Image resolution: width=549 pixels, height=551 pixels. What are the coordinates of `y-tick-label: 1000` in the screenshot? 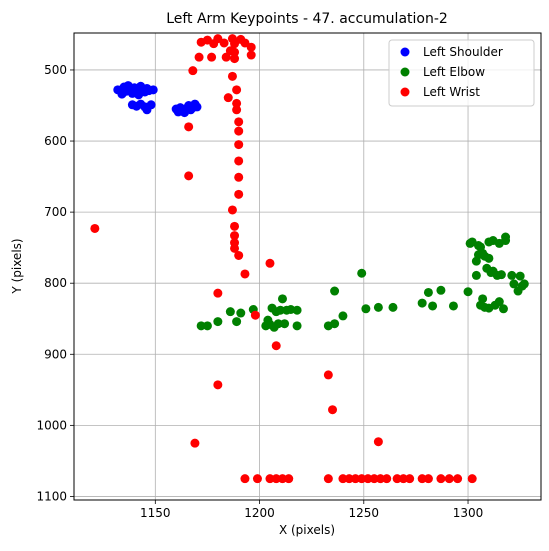 It's located at (51, 425).